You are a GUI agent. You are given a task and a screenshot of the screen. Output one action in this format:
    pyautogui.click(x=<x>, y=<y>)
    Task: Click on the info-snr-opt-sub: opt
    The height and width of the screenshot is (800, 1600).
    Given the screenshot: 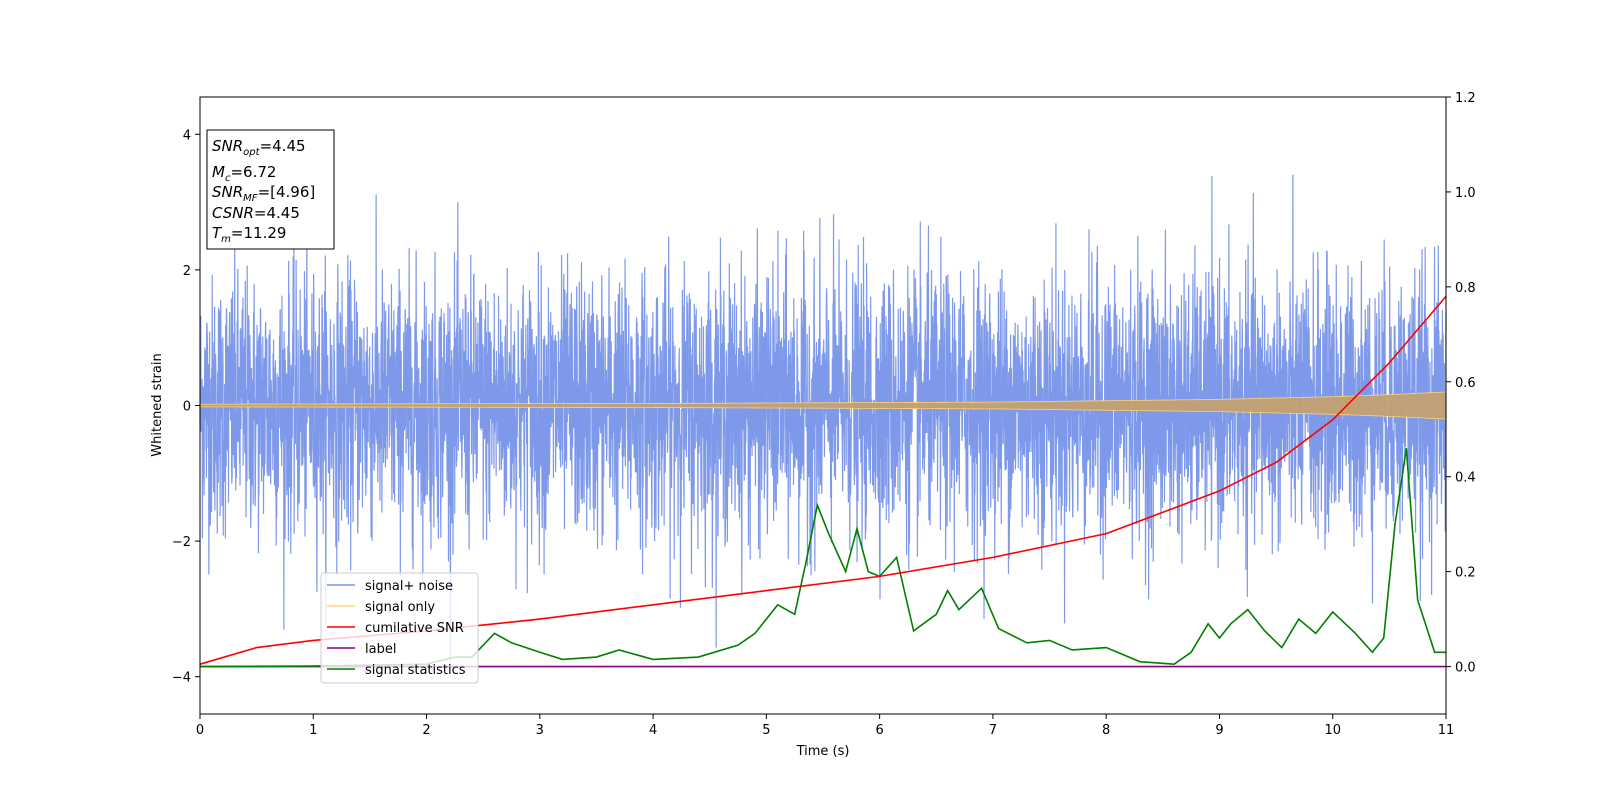 What is the action you would take?
    pyautogui.click(x=251, y=152)
    